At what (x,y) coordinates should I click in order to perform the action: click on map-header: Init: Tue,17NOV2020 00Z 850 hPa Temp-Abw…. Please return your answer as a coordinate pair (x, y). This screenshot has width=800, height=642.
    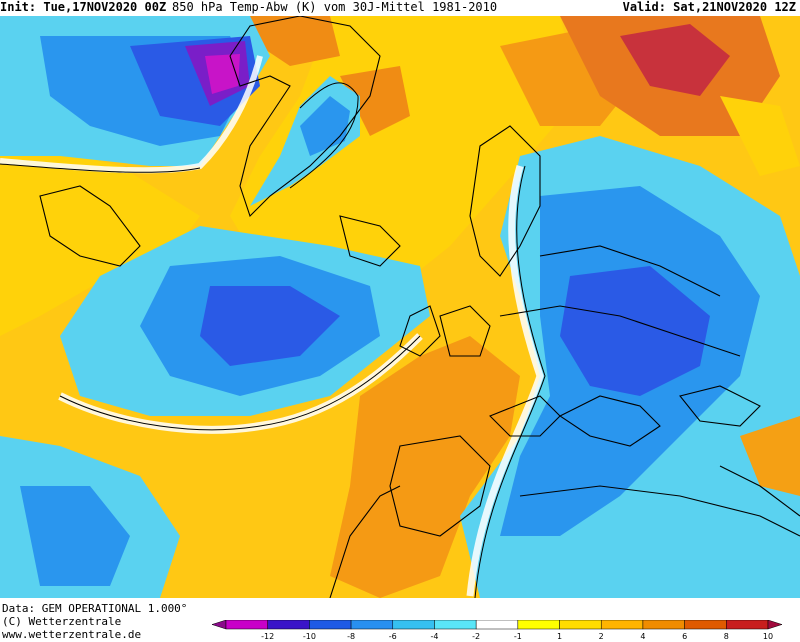
    Looking at the image, I should click on (400, 8).